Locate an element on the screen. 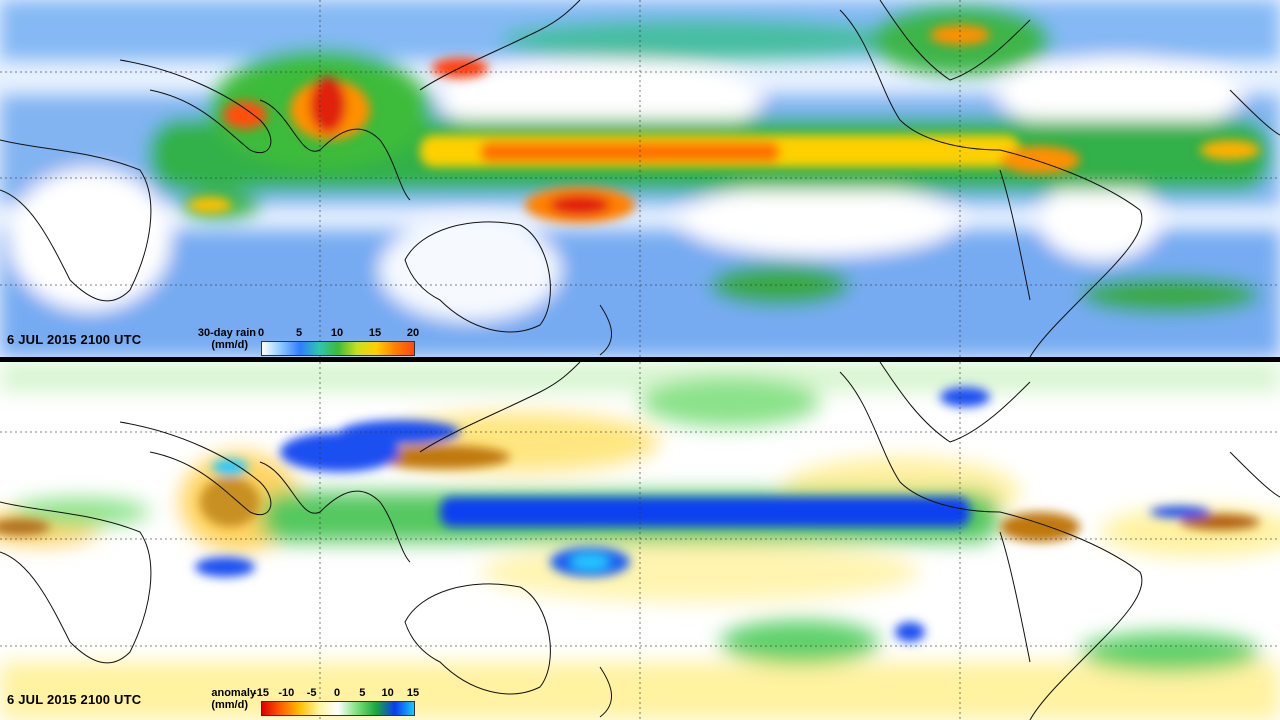 The width and height of the screenshot is (1280, 720). legend-title-line1: anomaly is located at coordinates (233, 693).